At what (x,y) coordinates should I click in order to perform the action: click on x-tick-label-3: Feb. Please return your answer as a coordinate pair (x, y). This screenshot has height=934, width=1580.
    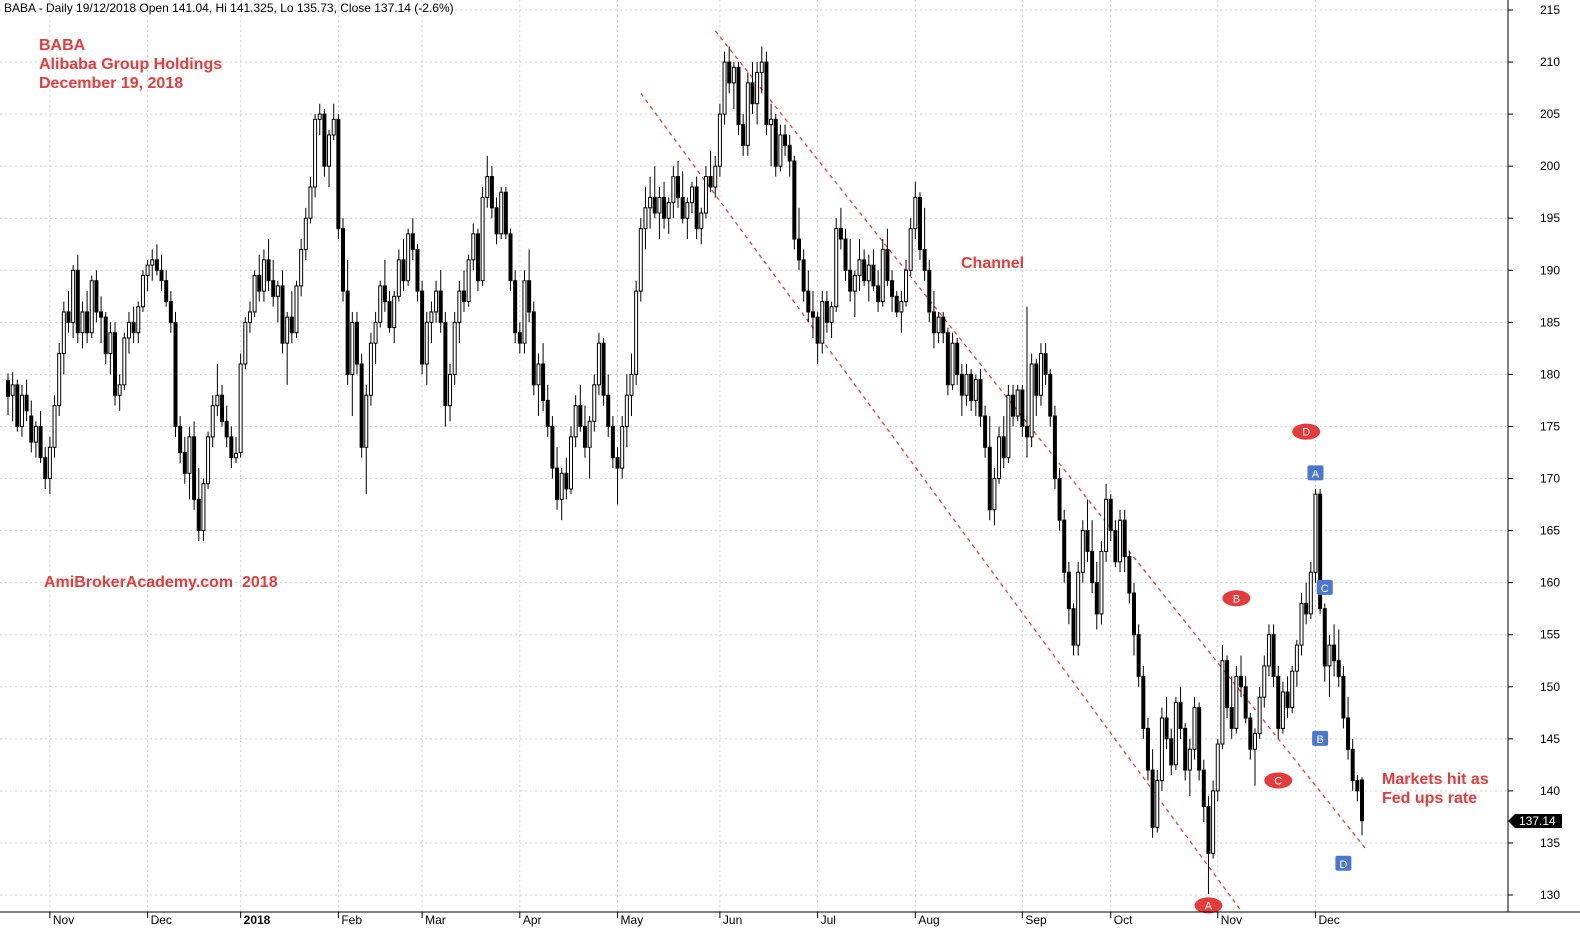
    Looking at the image, I should click on (351, 920).